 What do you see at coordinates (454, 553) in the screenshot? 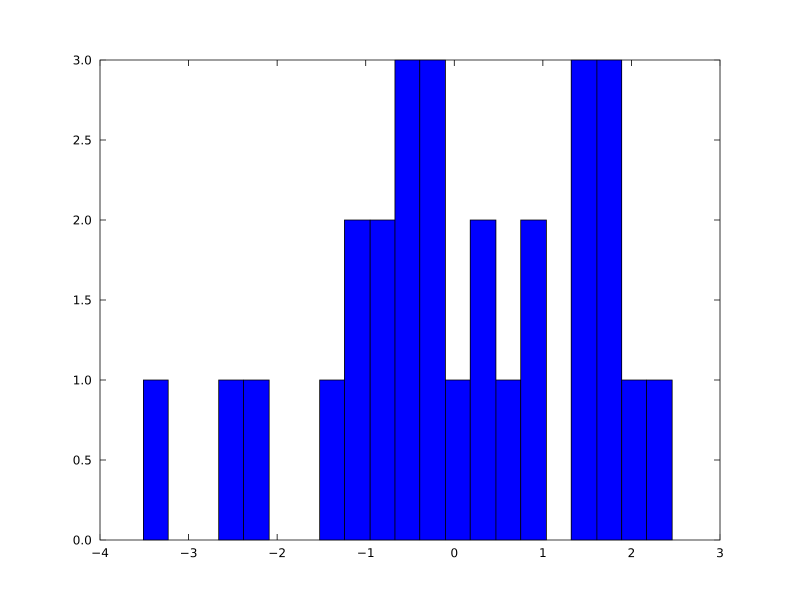
I see `x-tick-label: 0` at bounding box center [454, 553].